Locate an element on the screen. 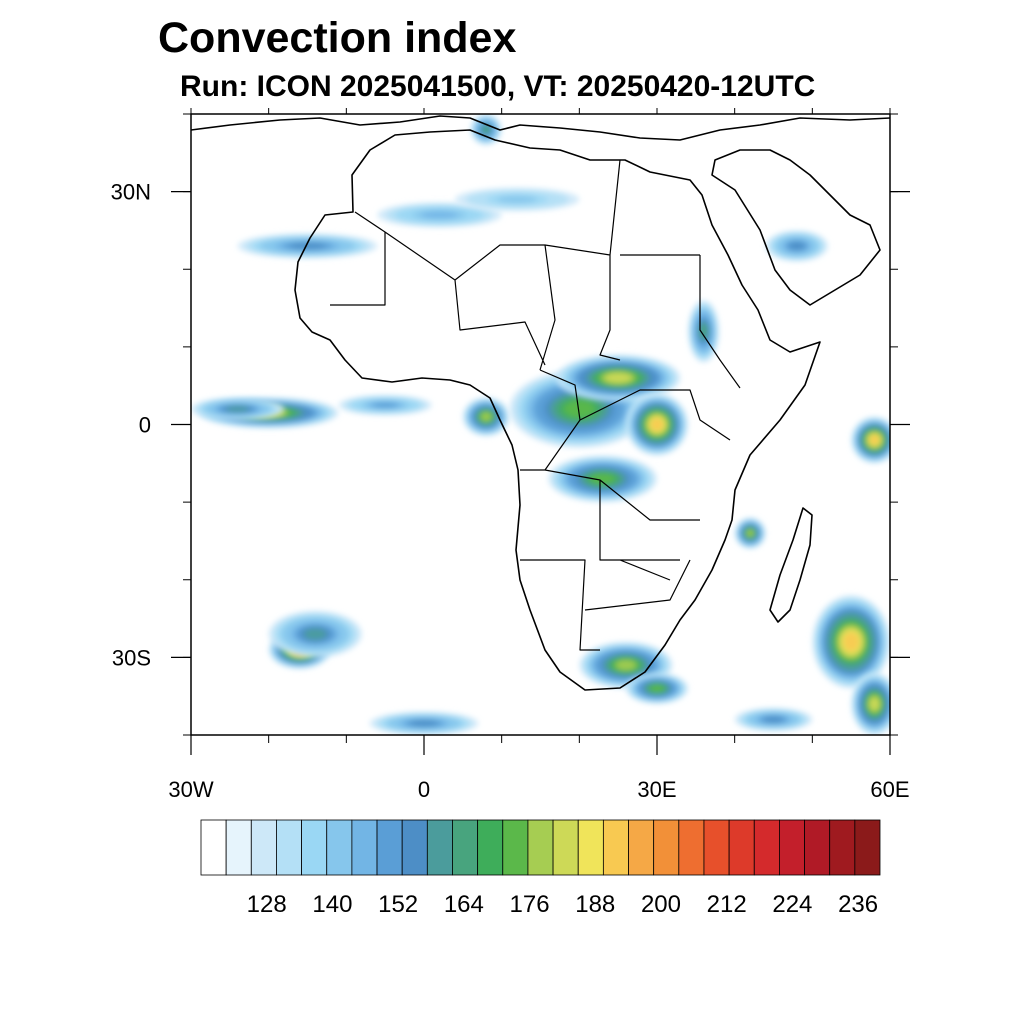 The height and width of the screenshot is (1024, 1024). lat-tick-label: 30N is located at coordinates (131, 192).